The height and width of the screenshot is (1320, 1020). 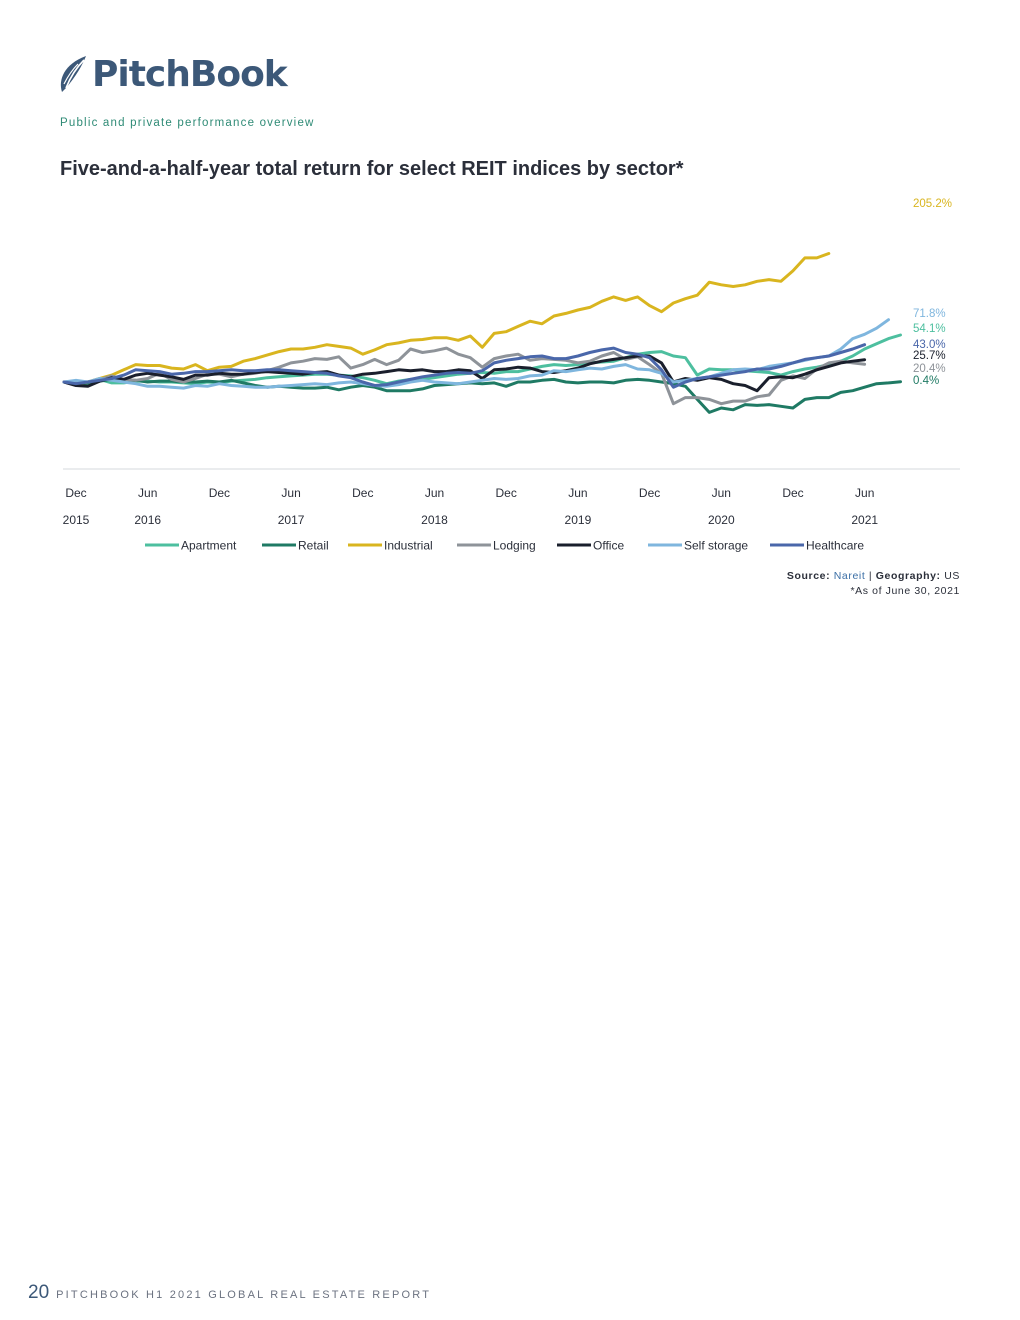 I want to click on series-line-healthcare, so click(x=464, y=366).